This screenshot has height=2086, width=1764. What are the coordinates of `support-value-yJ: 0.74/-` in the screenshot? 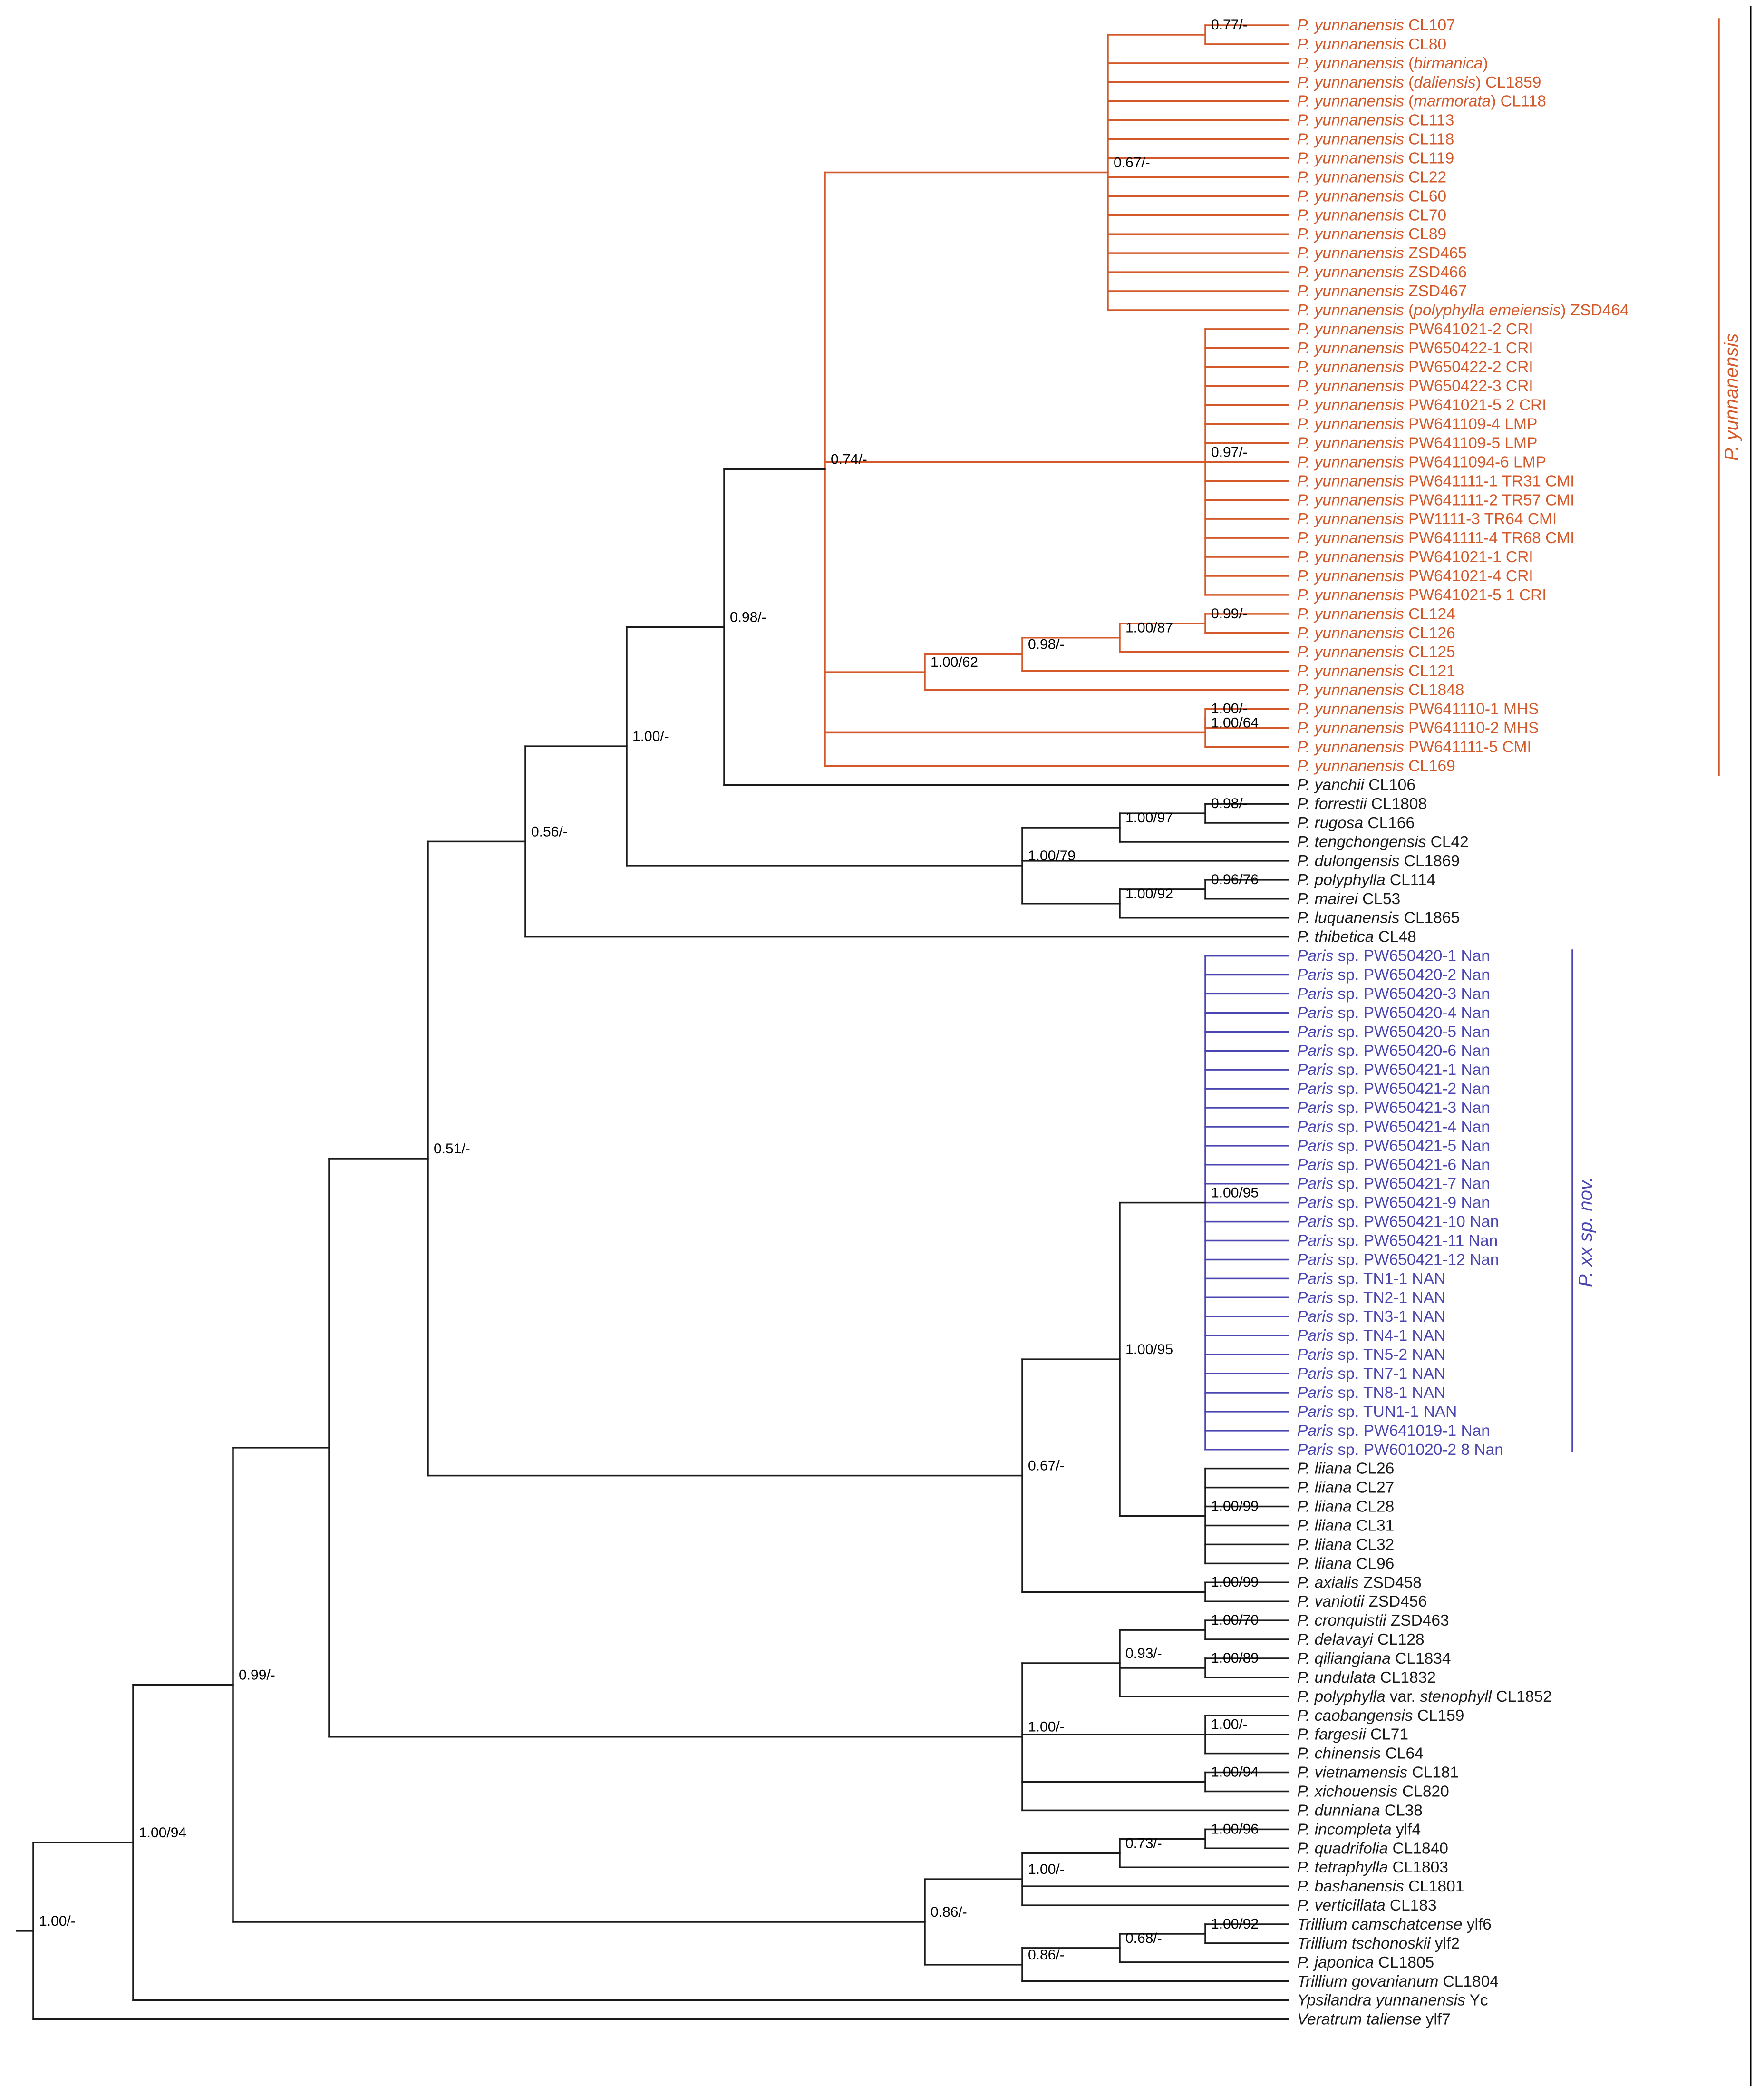 It's located at (849, 459).